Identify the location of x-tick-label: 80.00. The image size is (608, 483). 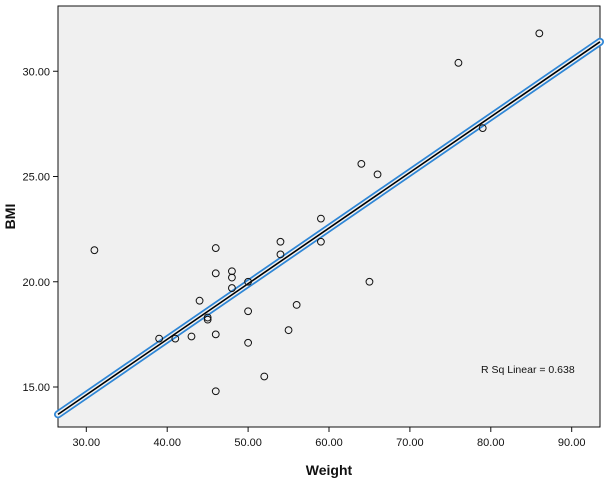
(491, 443).